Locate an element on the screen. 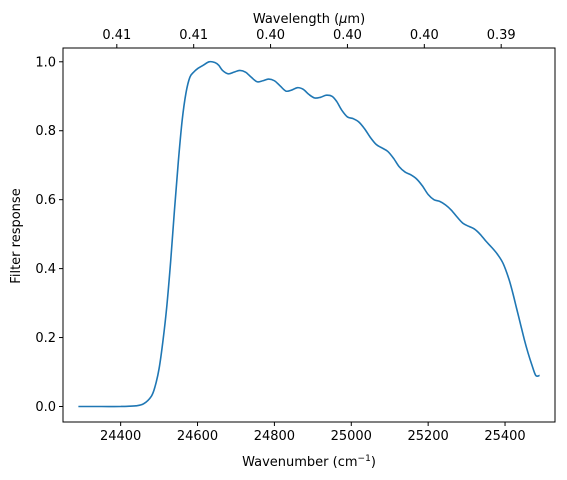 The image size is (567, 480). x-axis-title-superscript: −1 is located at coordinates (364, 459).